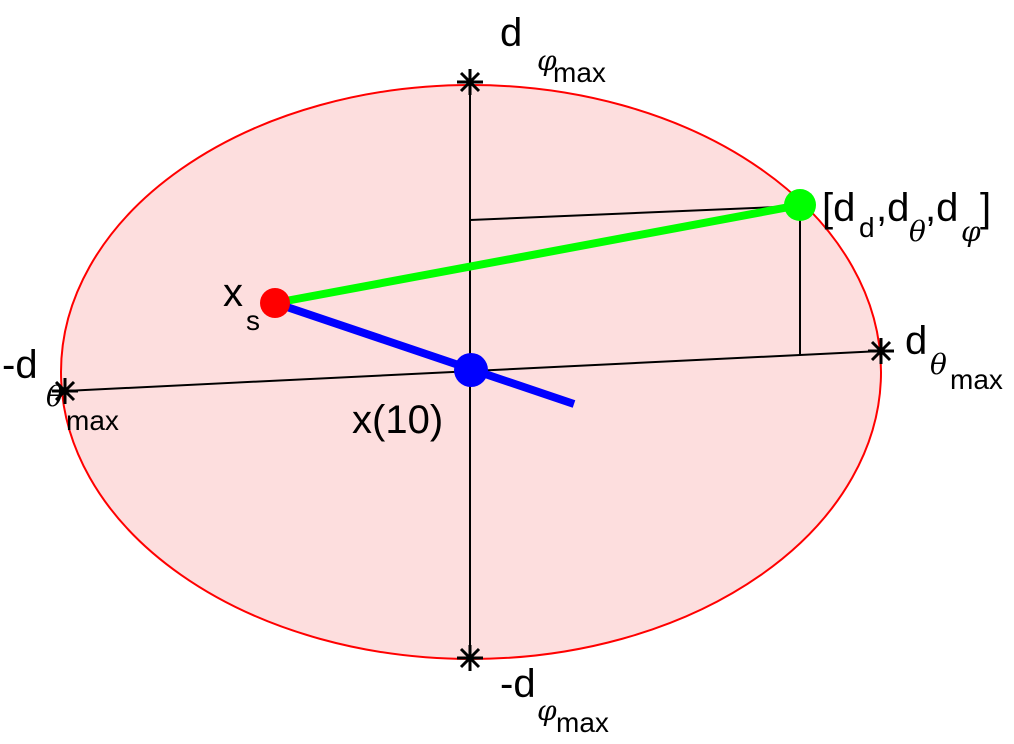 The height and width of the screenshot is (744, 1014). I want to click on label-main: x, so click(233, 293).